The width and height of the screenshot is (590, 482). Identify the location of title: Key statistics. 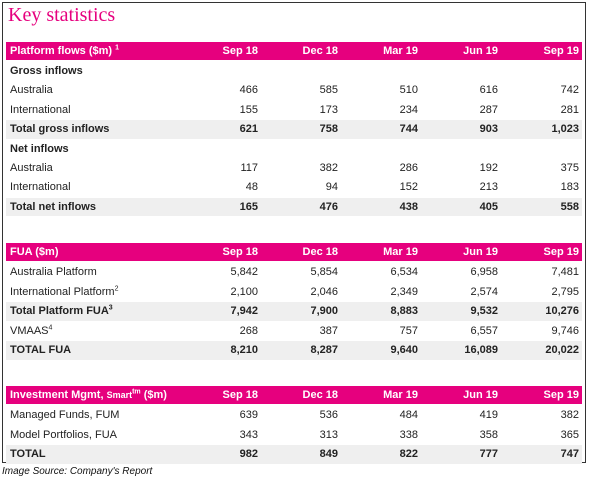
(62, 15).